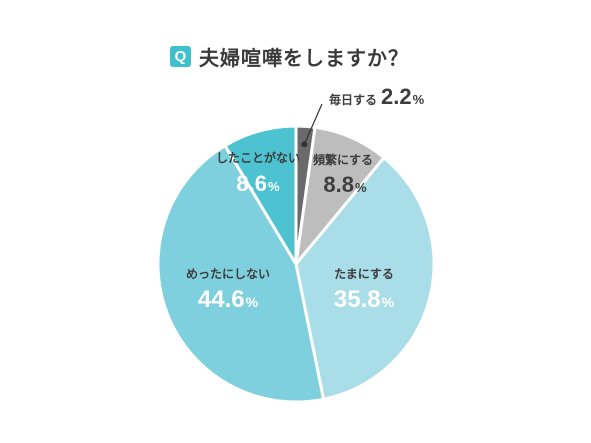  What do you see at coordinates (364, 274) in the screenshot?
I see `slice-label: たまにする` at bounding box center [364, 274].